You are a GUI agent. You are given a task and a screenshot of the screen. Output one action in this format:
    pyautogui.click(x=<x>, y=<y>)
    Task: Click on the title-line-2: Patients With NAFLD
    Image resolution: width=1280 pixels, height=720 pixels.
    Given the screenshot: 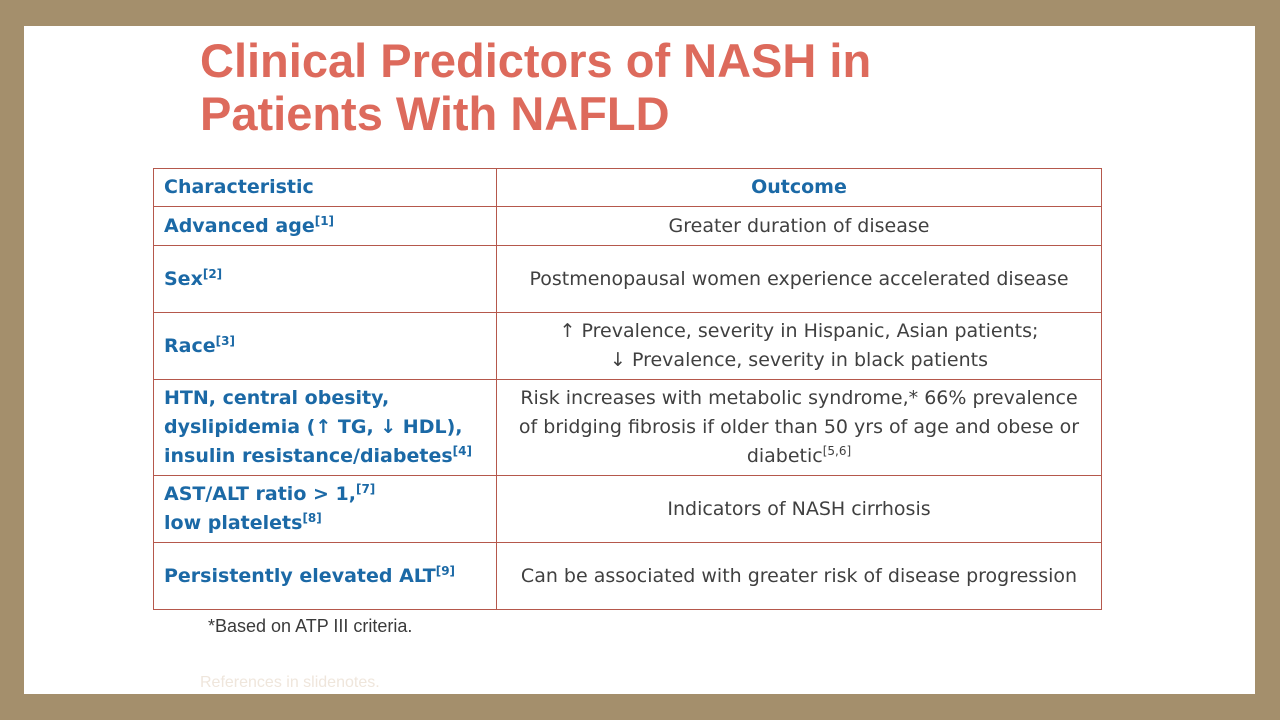 What is the action you would take?
    pyautogui.click(x=435, y=113)
    